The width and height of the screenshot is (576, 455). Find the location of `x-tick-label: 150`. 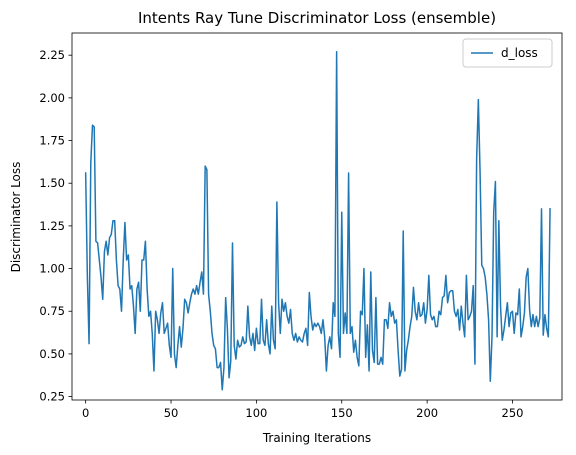

x-tick-label: 150 is located at coordinates (342, 413).